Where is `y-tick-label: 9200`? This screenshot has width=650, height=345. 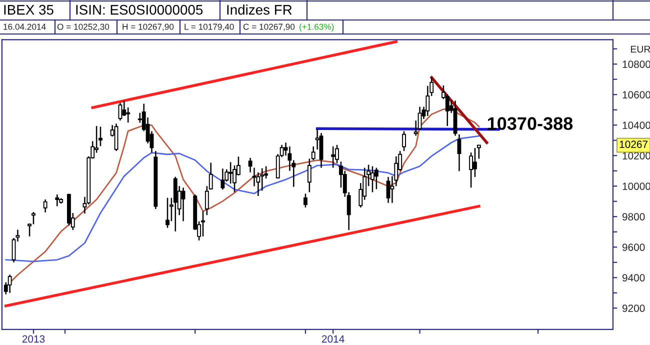 y-tick-label: 9200 is located at coordinates (633, 308).